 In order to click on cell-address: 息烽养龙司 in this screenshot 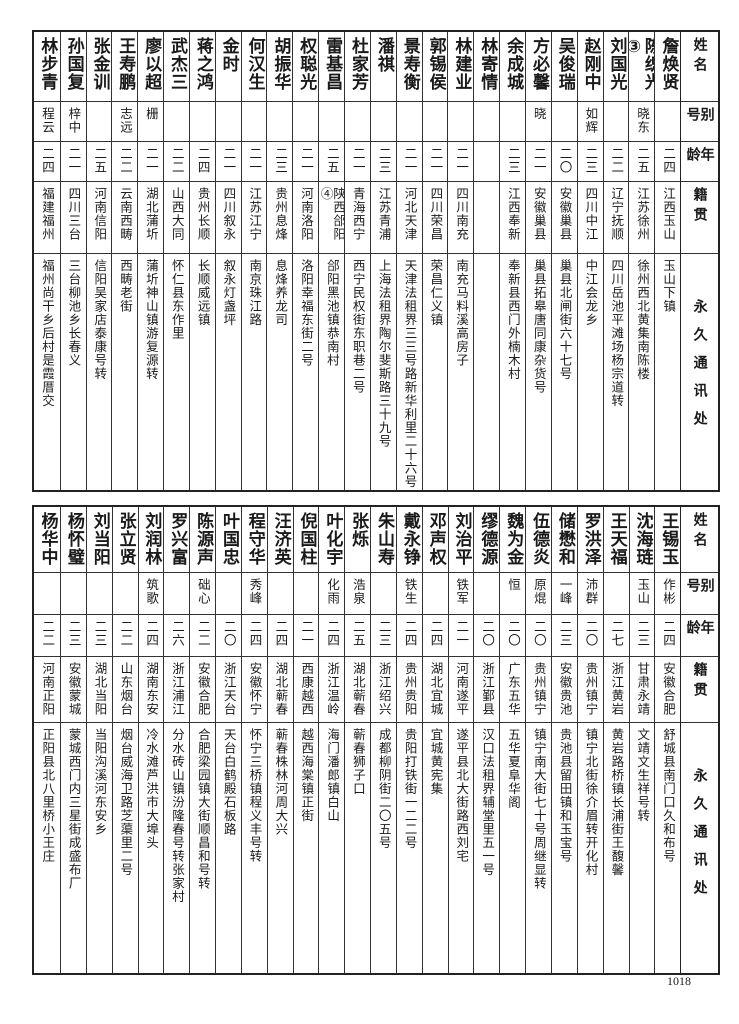, I will do `click(279, 372)`.